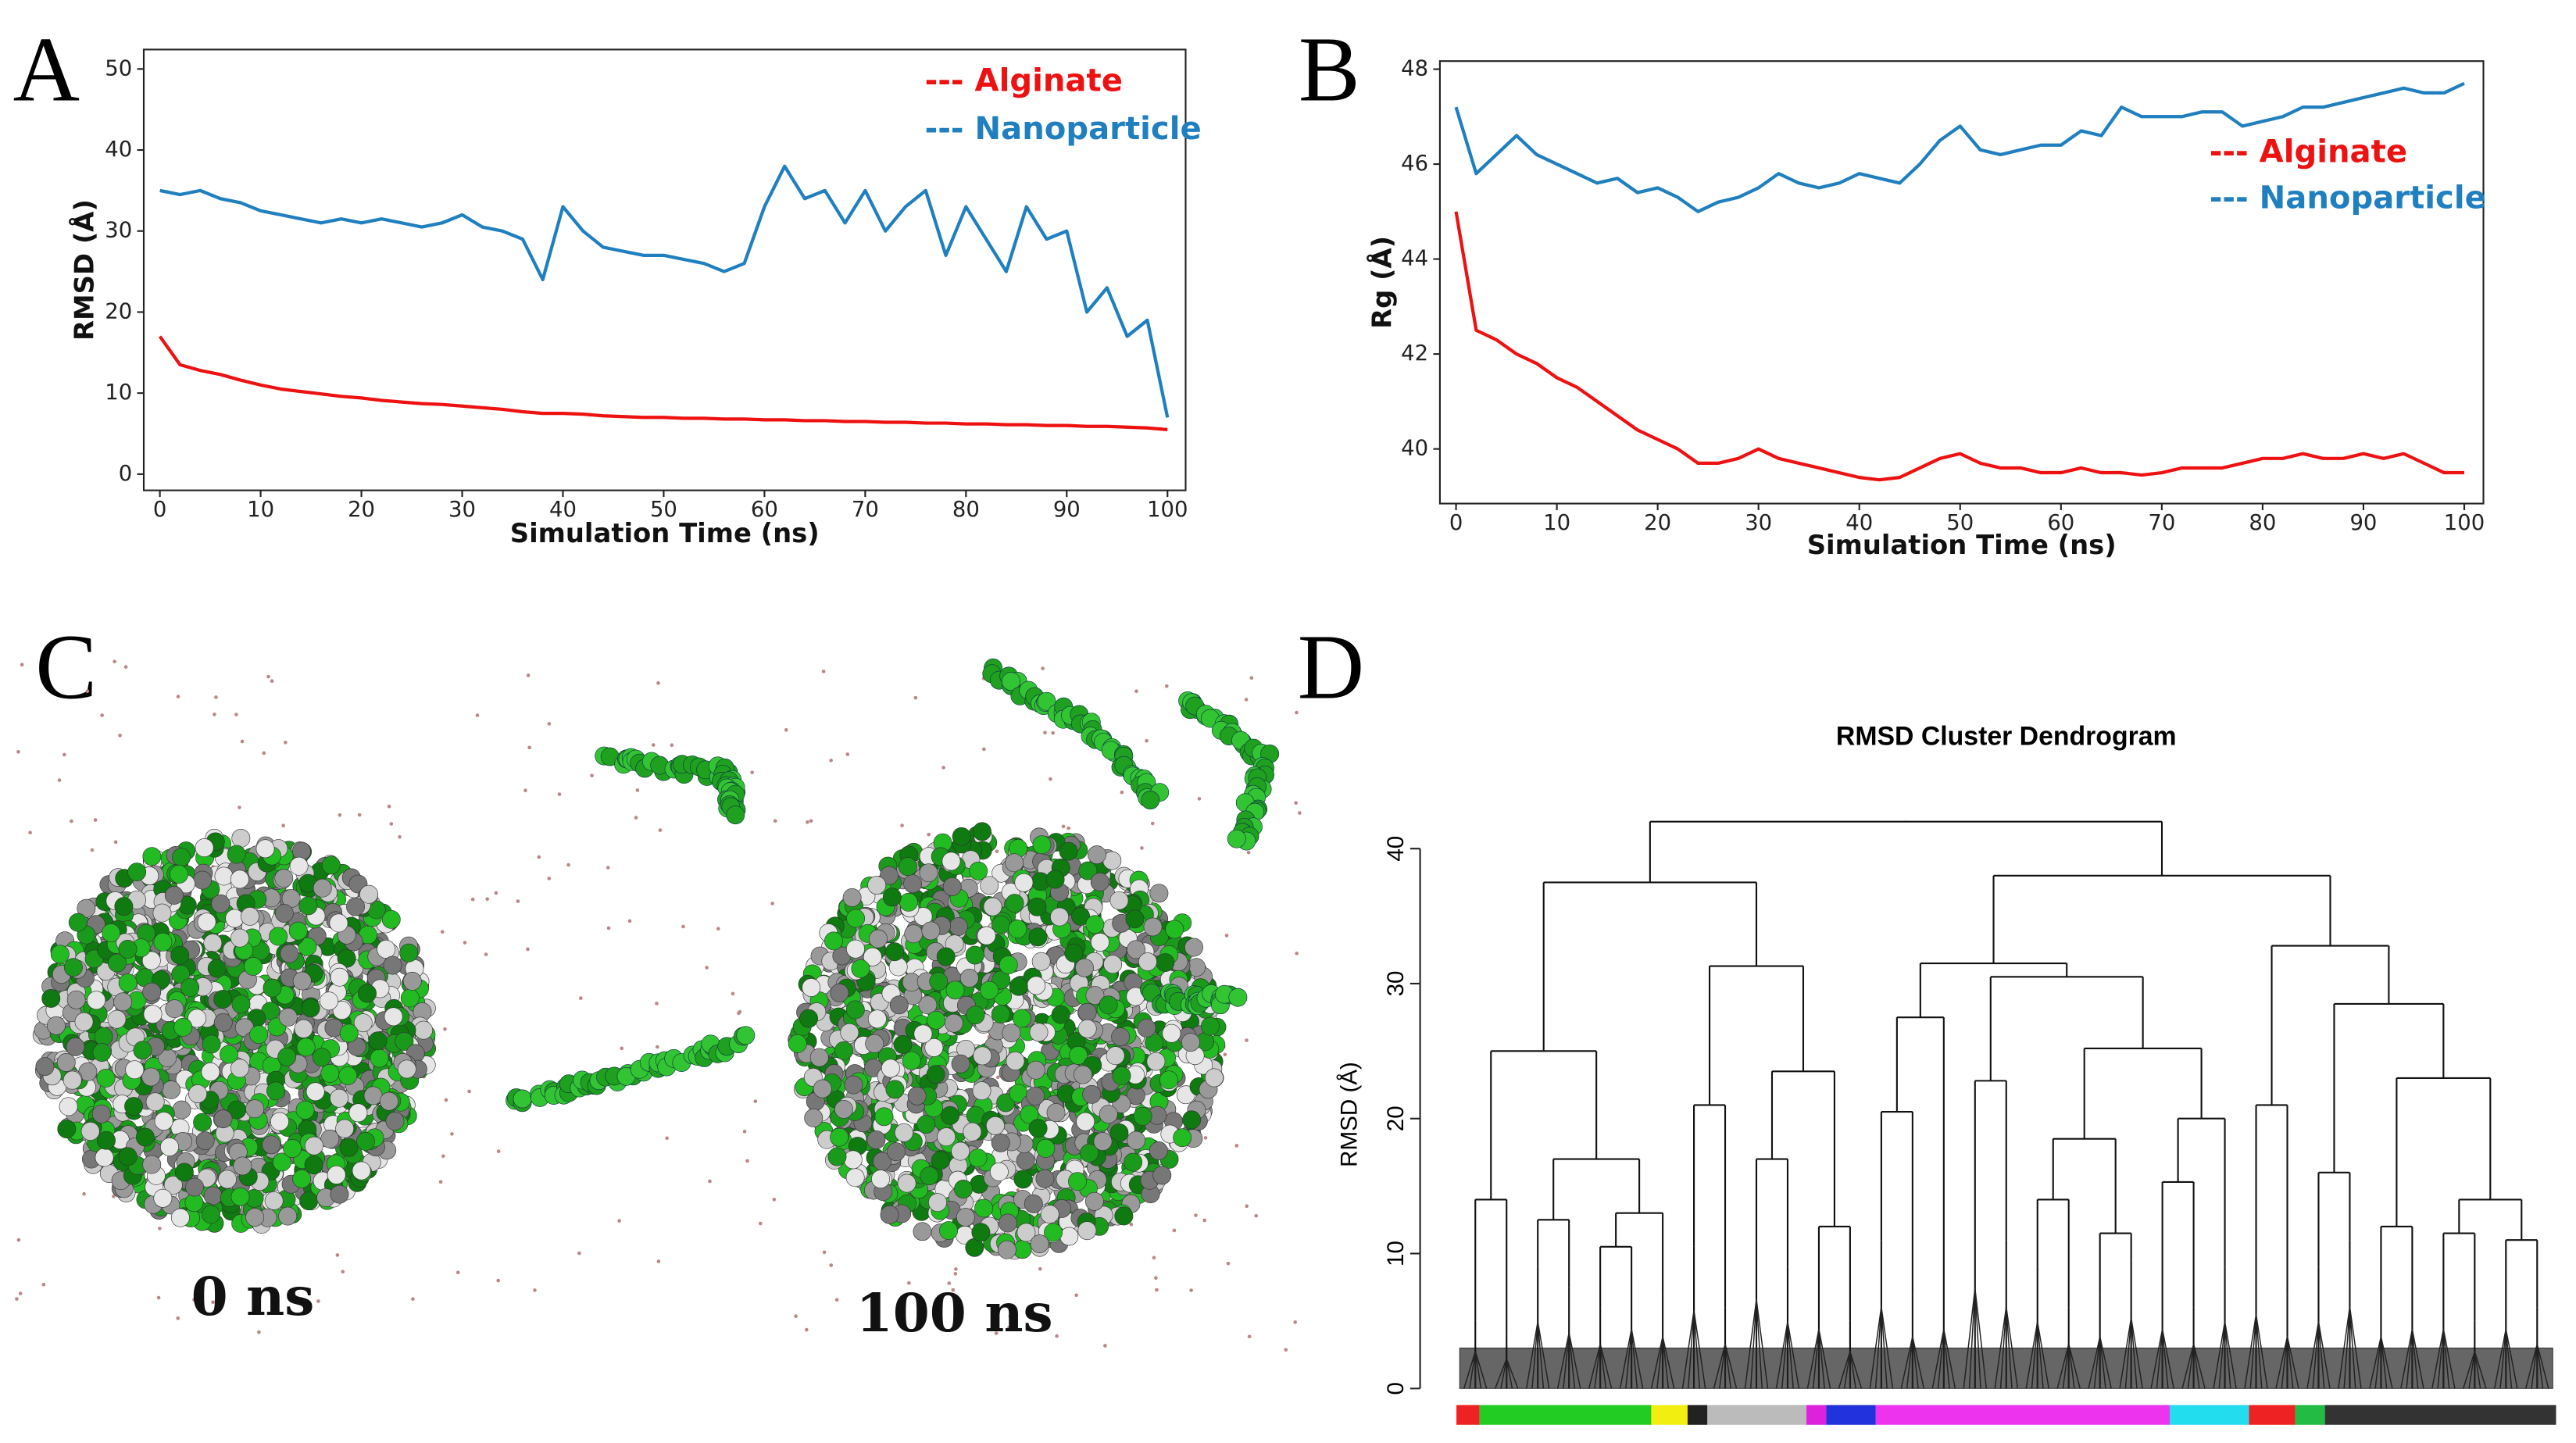 This screenshot has height=1443, width=2576. What do you see at coordinates (2348, 198) in the screenshot?
I see `legend-entry: --- Nanoparticle` at bounding box center [2348, 198].